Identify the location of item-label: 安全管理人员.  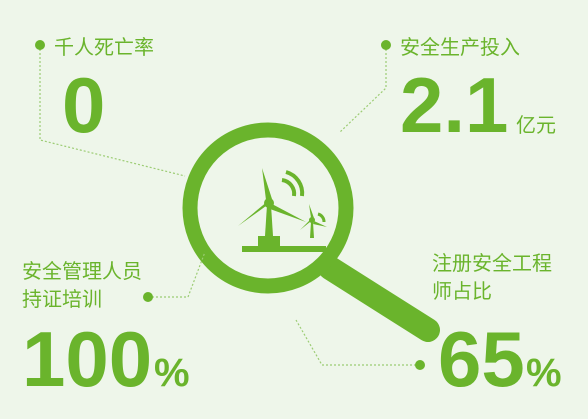
(82, 271).